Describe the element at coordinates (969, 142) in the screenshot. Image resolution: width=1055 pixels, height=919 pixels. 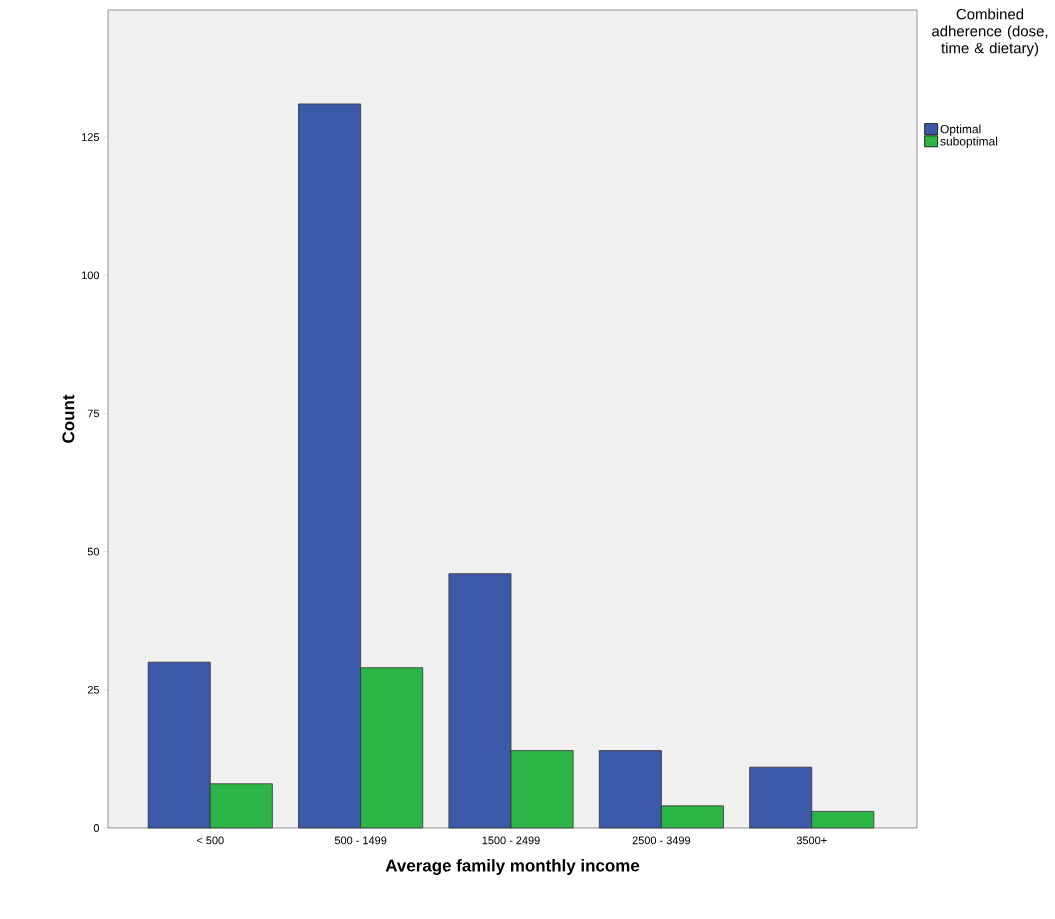
I see `legend-label: suboptimal` at that location.